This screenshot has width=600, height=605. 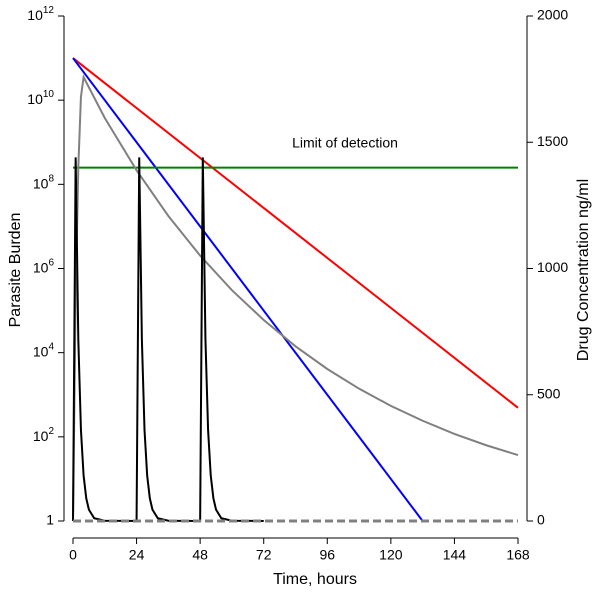 I want to click on y-tick-label: 10¹⁰, so click(x=40, y=98).